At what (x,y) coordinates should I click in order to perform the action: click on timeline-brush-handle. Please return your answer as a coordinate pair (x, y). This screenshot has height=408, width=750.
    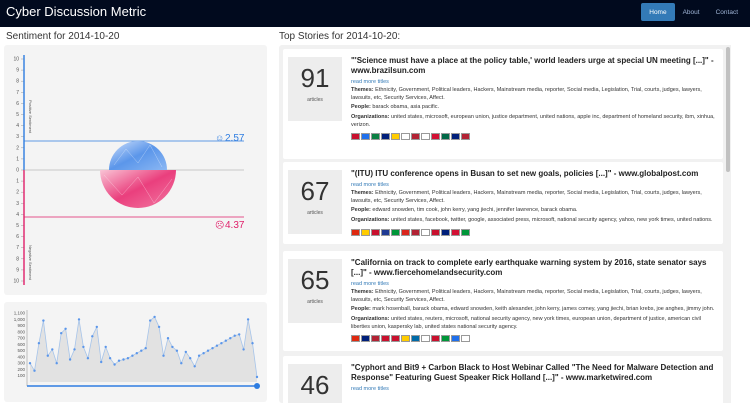
    Looking at the image, I should click on (257, 386).